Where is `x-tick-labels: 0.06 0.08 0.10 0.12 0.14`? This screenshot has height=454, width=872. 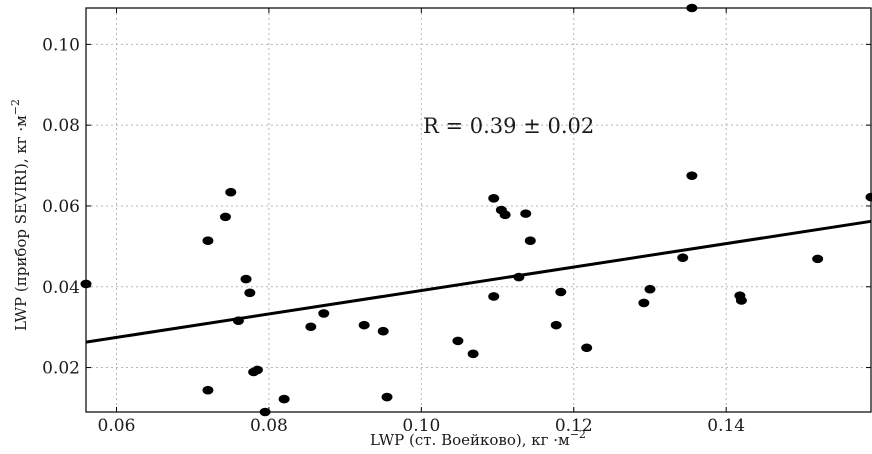
x-tick-labels: 0.06 0.08 0.10 0.12 0.14 is located at coordinates (422, 426).